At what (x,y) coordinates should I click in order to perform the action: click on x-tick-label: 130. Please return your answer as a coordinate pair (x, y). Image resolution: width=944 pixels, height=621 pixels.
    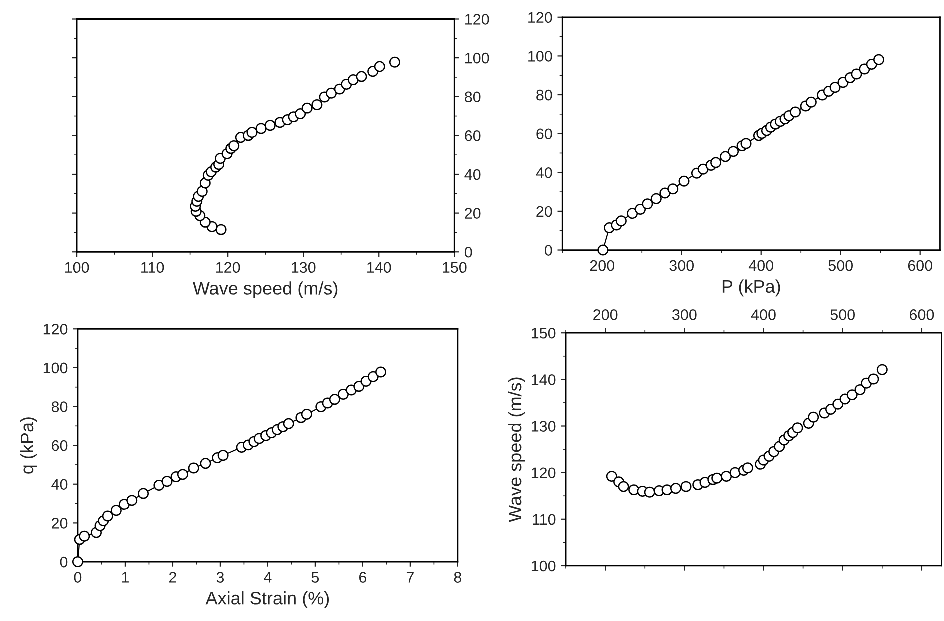
    Looking at the image, I should click on (304, 268).